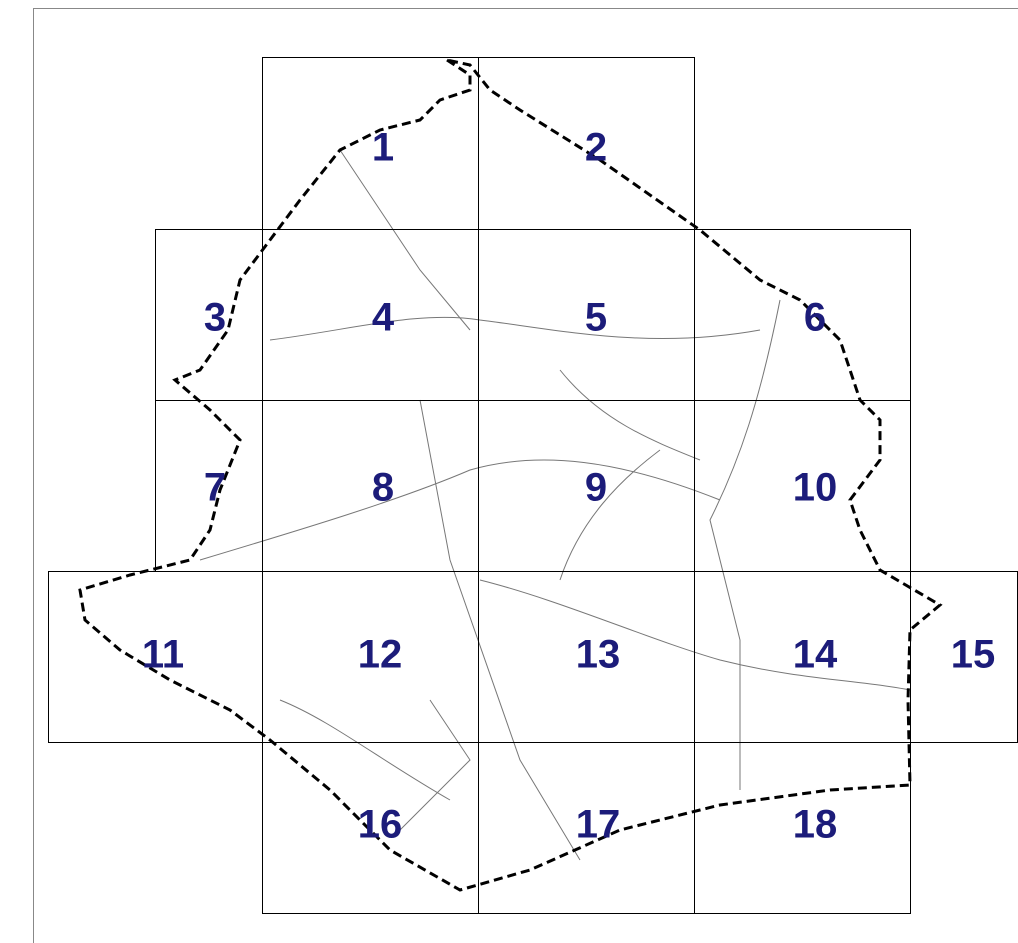 The width and height of the screenshot is (1018, 943). What do you see at coordinates (383, 148) in the screenshot?
I see `tile-label: 1` at bounding box center [383, 148].